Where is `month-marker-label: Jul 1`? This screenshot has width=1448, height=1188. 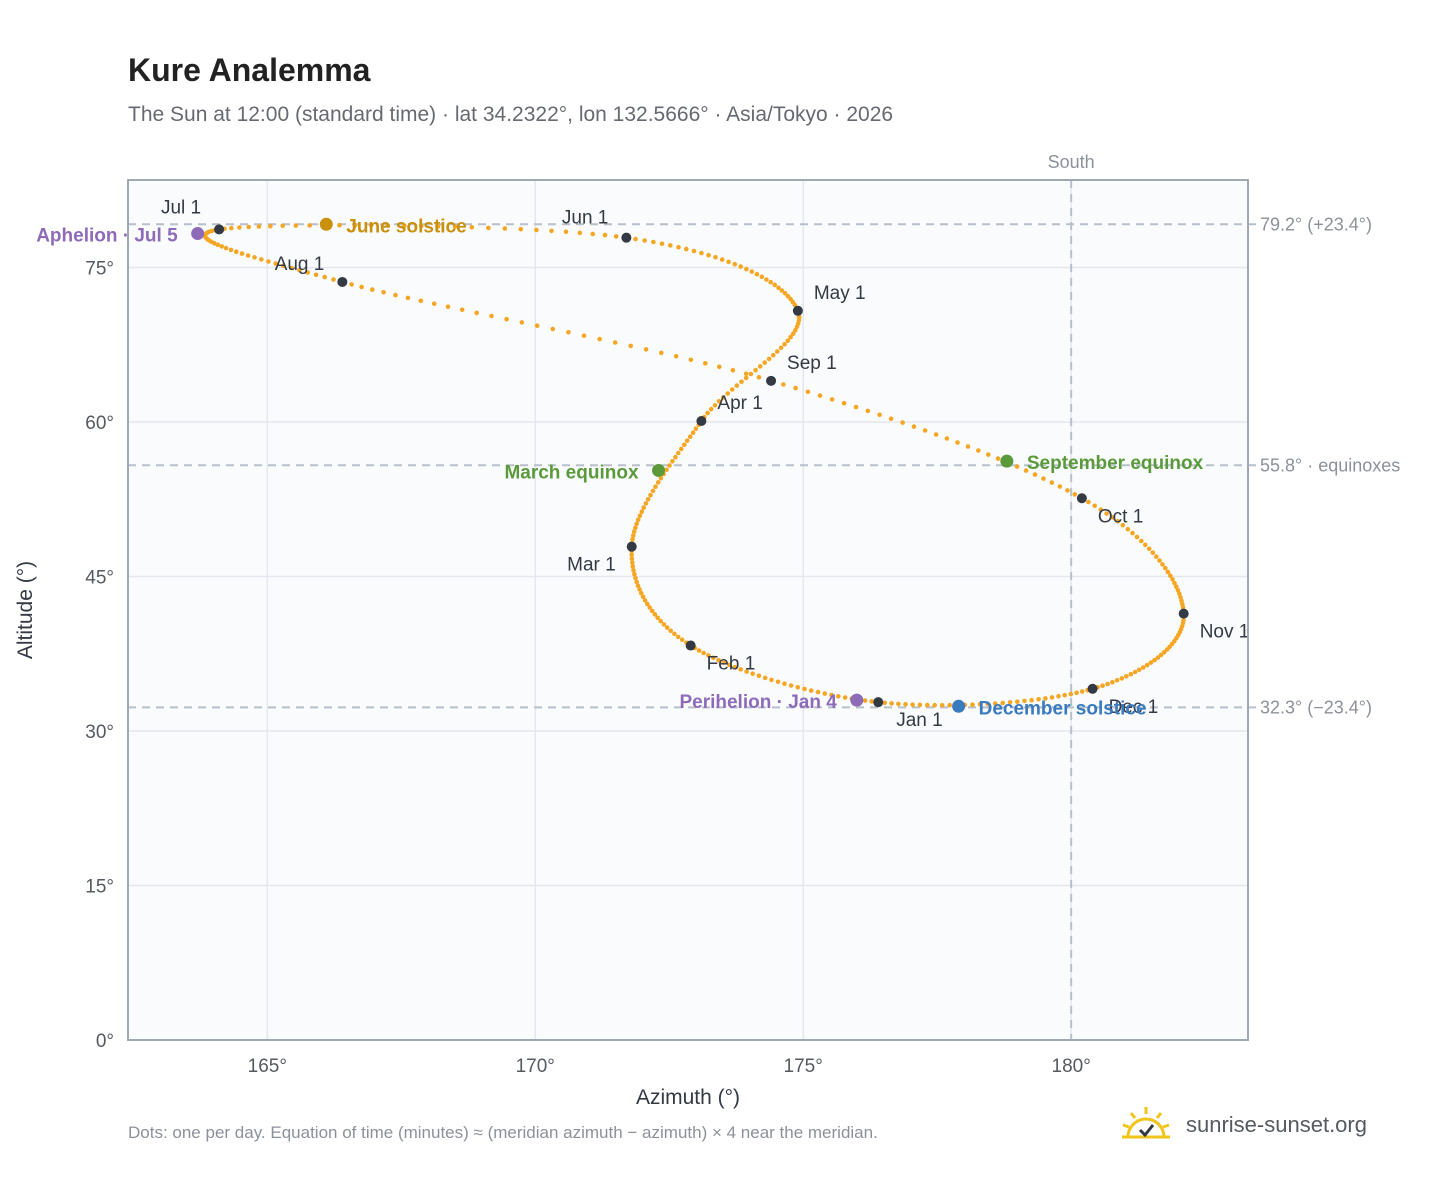
month-marker-label: Jul 1 is located at coordinates (181, 207).